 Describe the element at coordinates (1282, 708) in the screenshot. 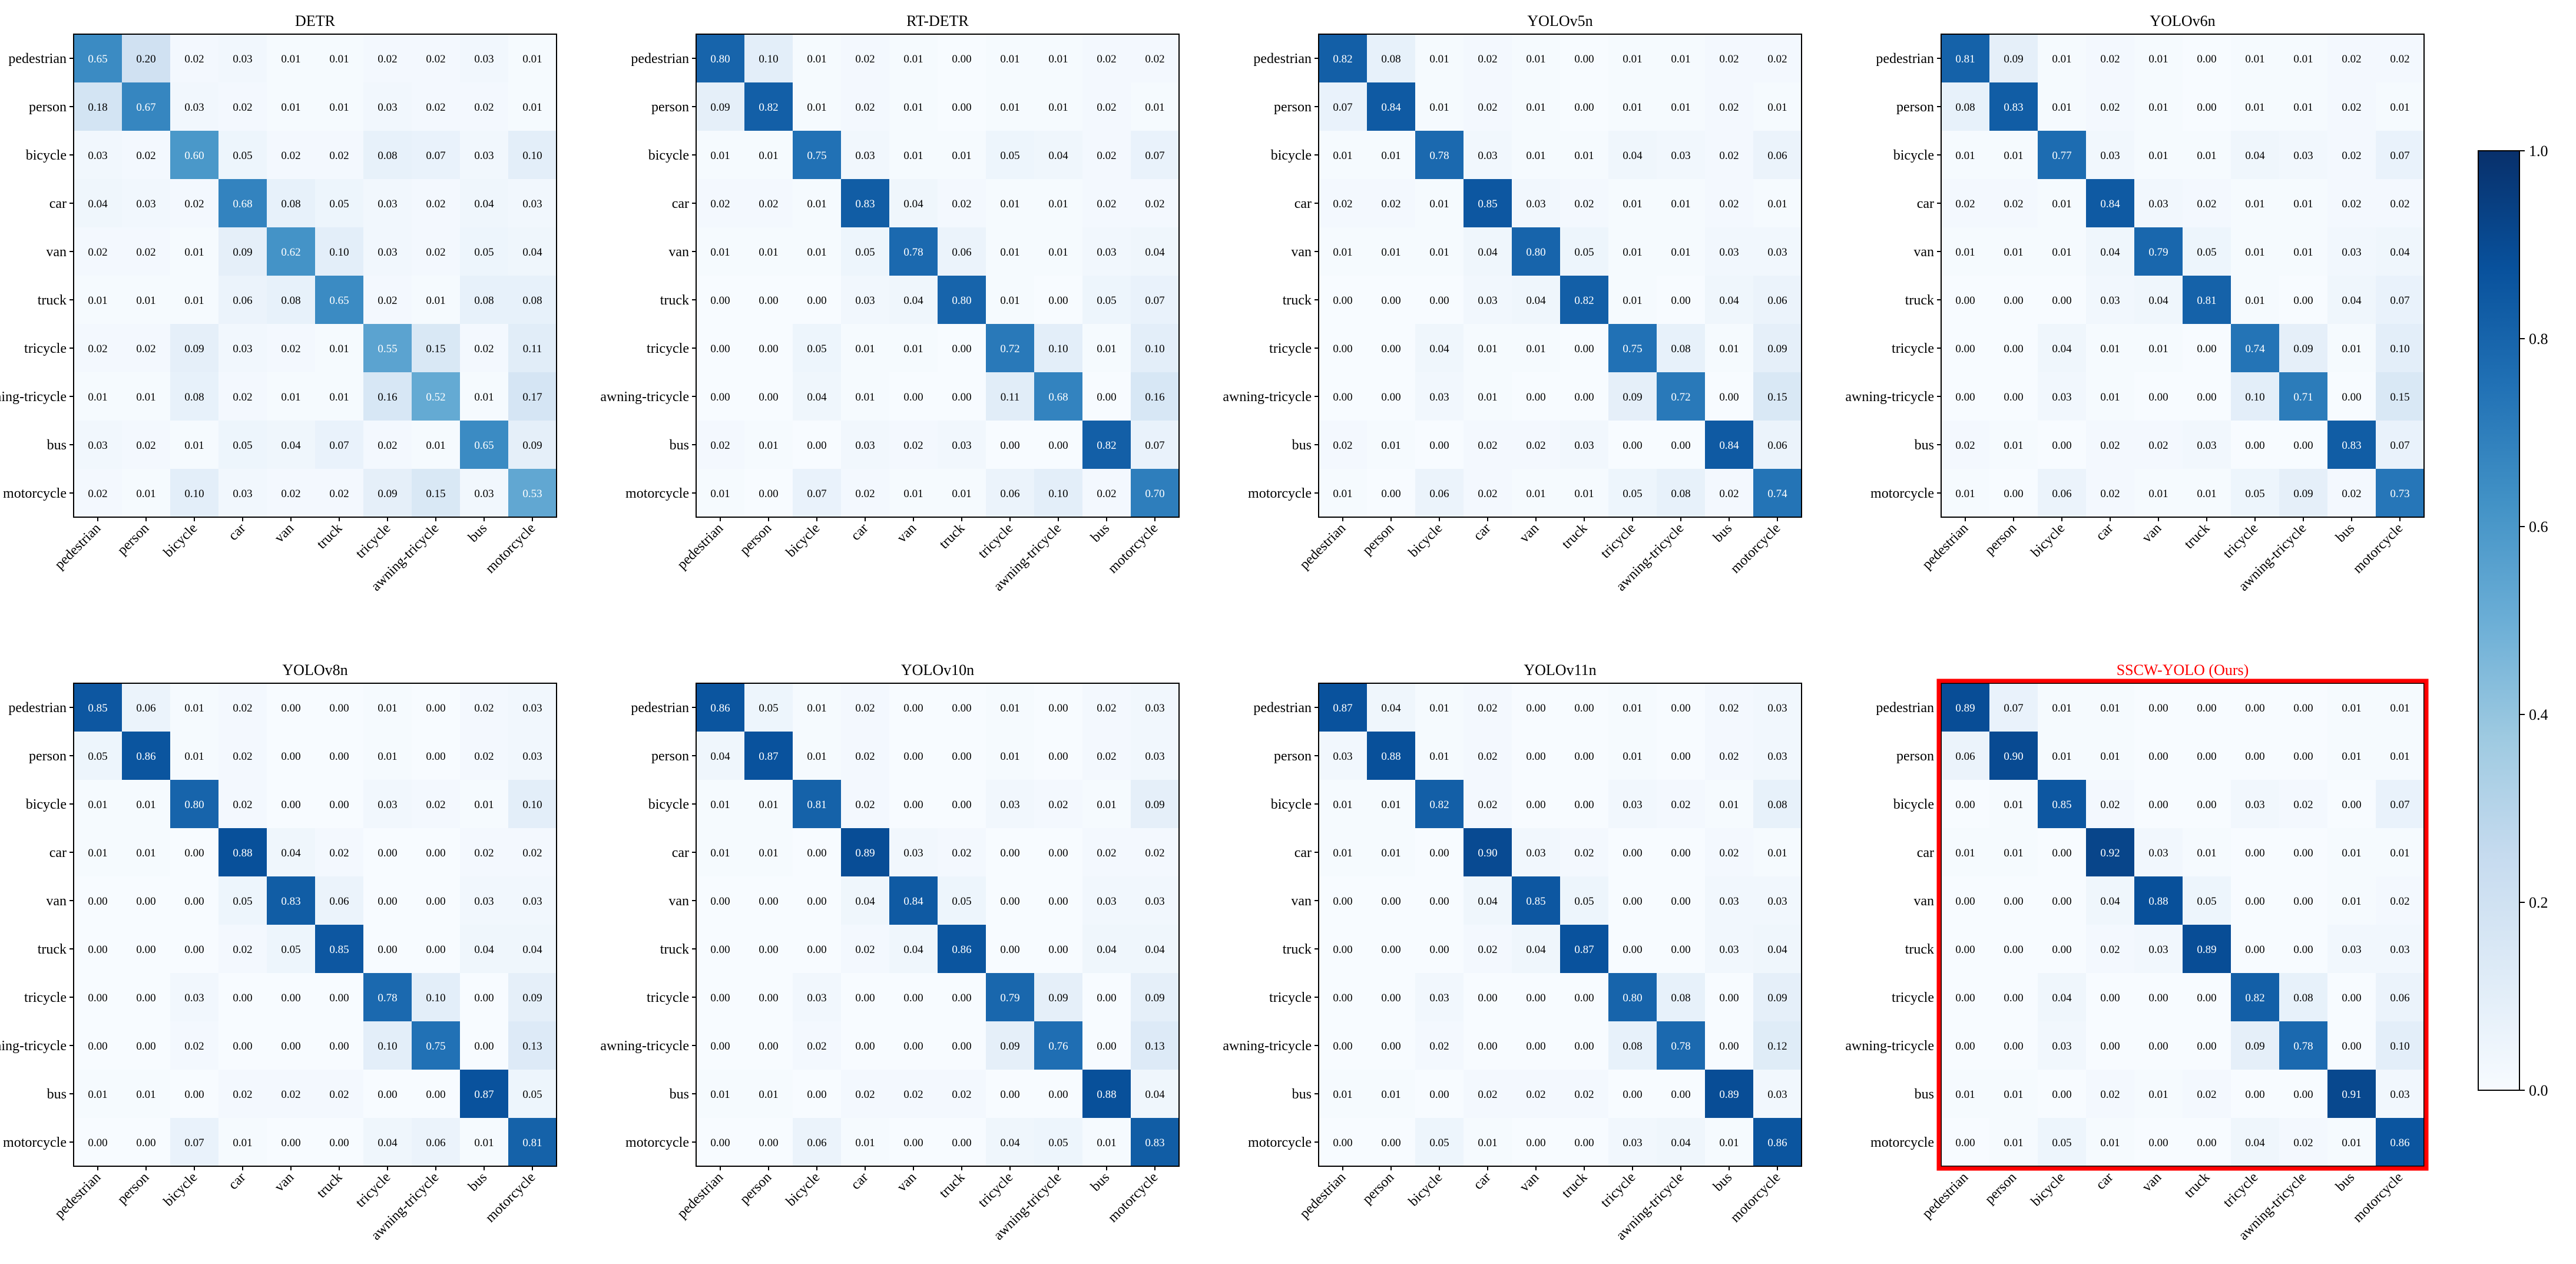

I see `y-tick-label: pedestrian` at that location.